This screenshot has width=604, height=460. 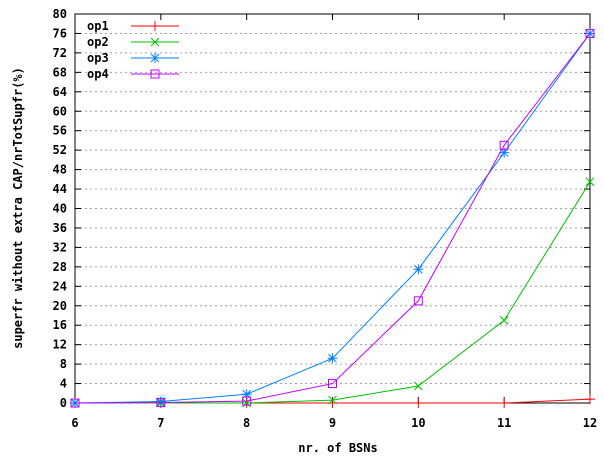 I want to click on series-op1, so click(x=332, y=401).